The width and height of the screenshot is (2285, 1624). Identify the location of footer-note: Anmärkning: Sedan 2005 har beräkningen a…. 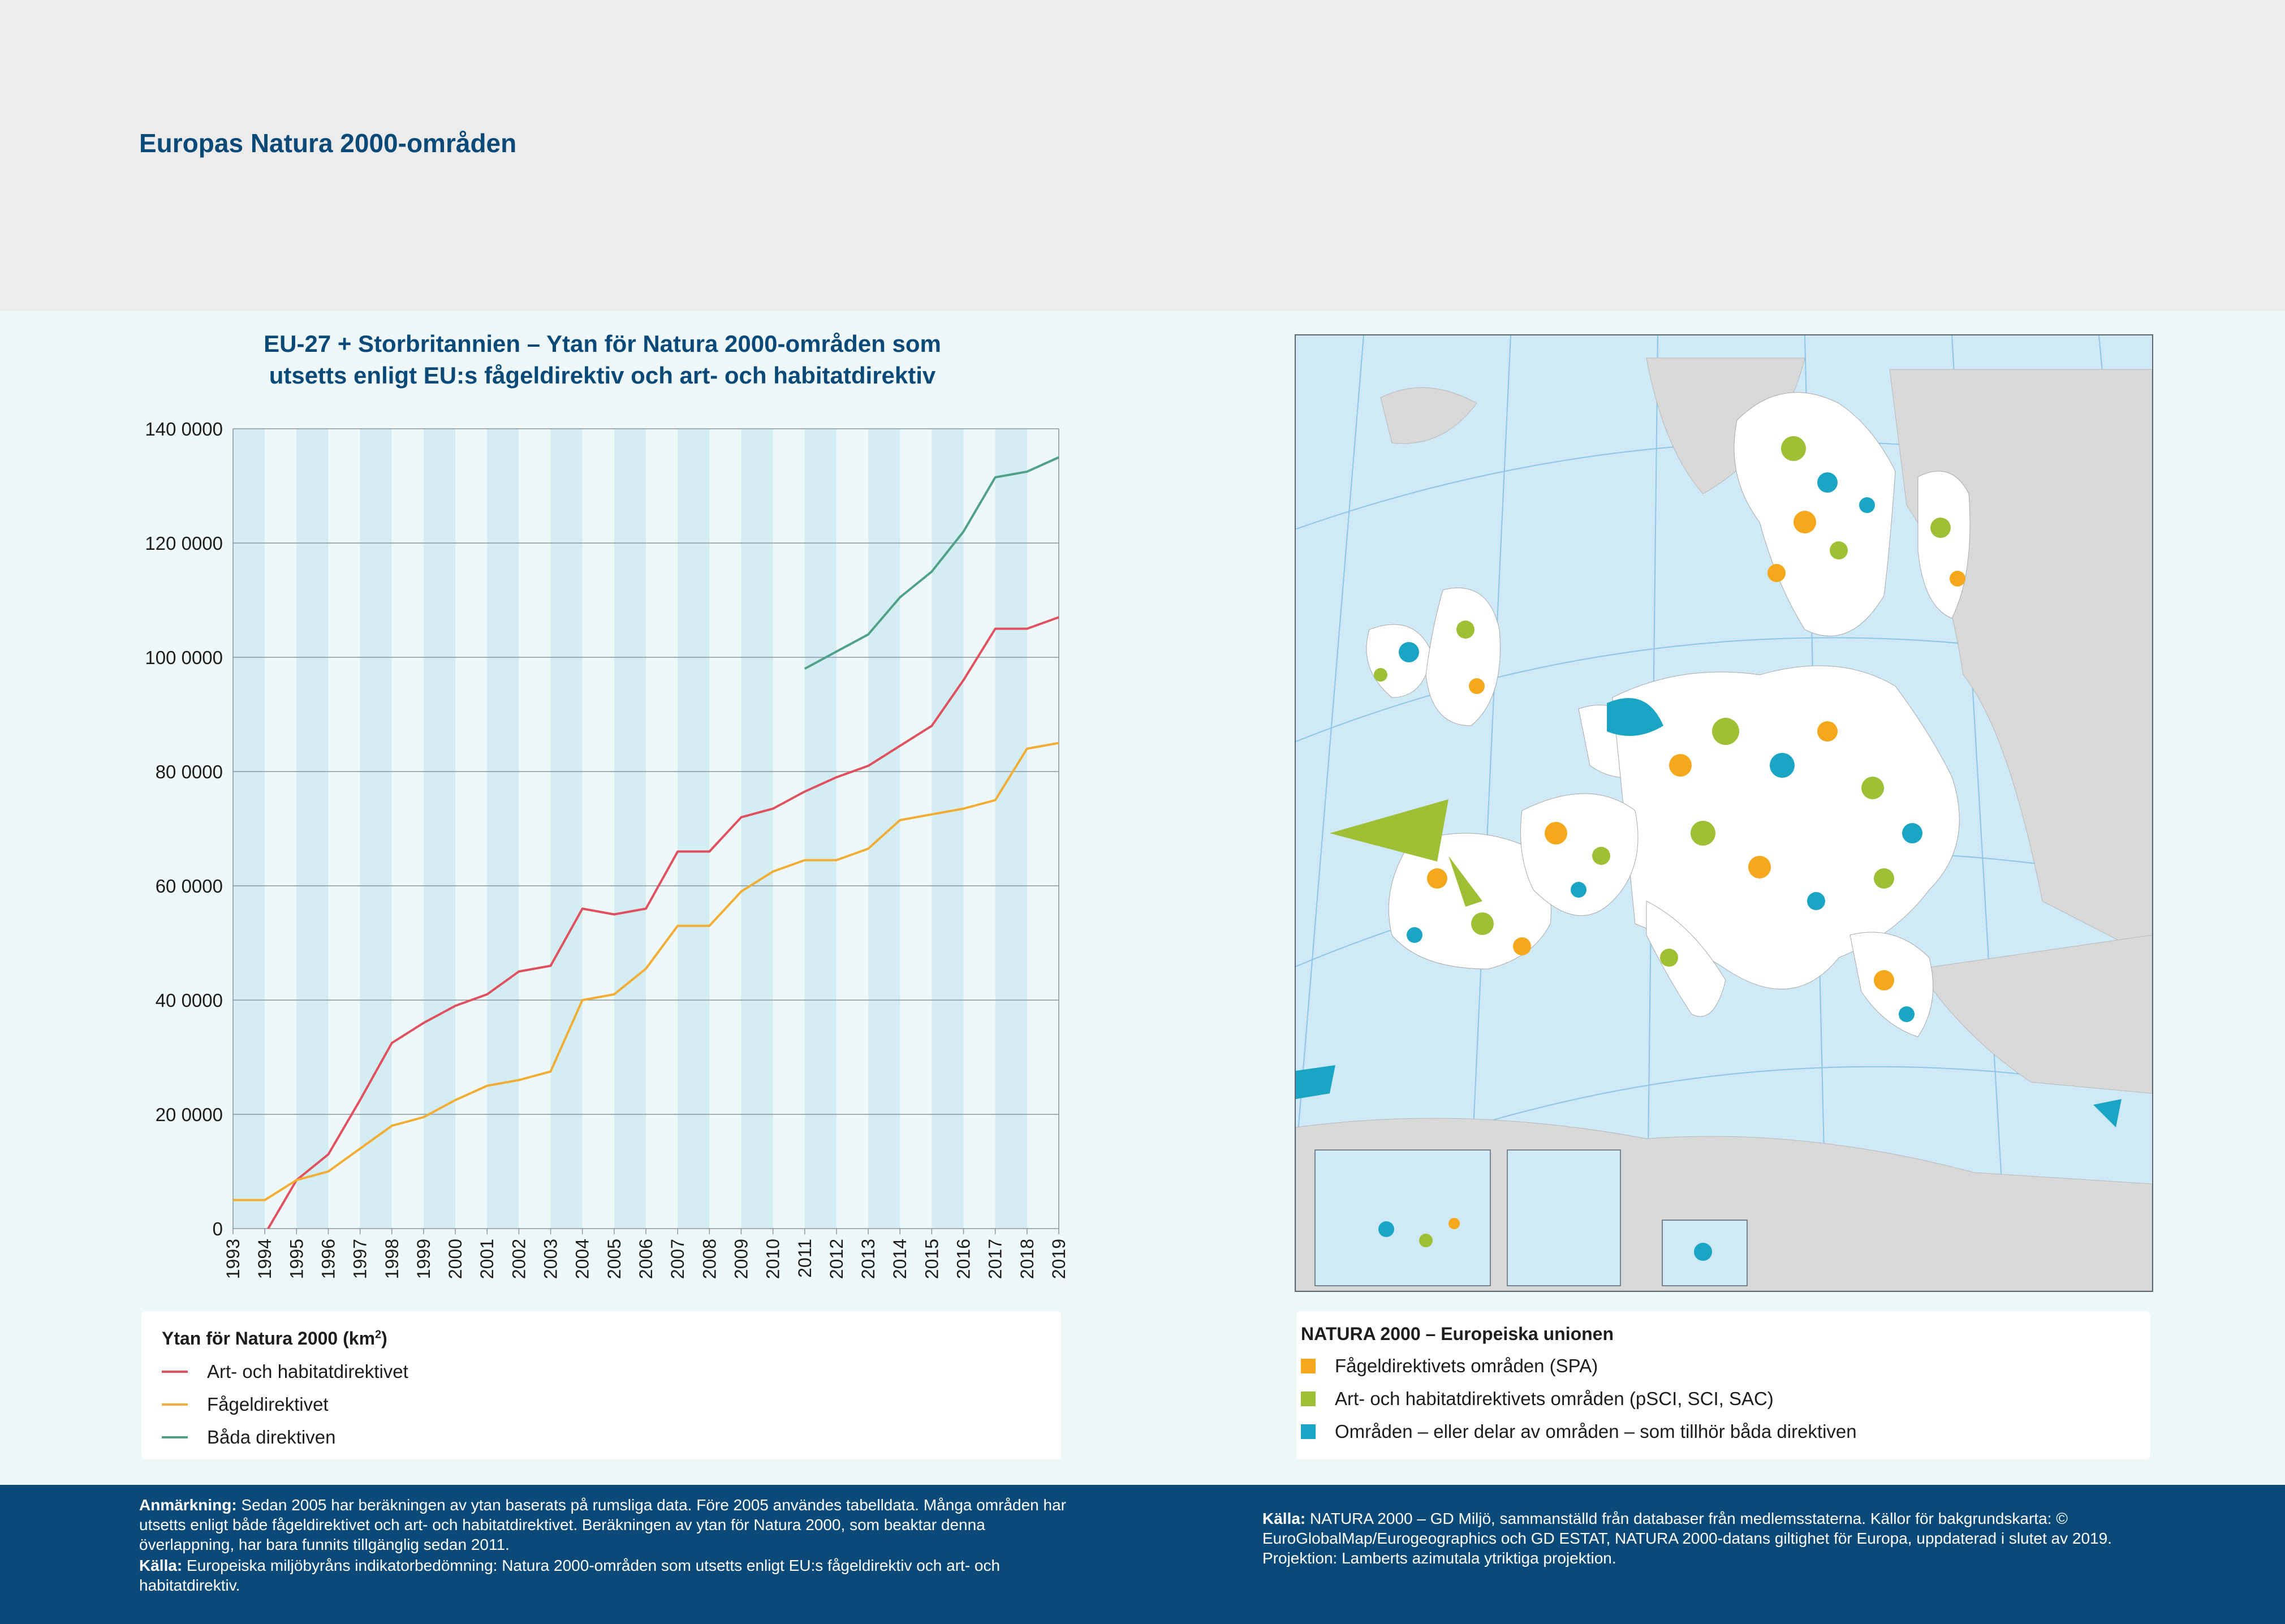
(603, 1524).